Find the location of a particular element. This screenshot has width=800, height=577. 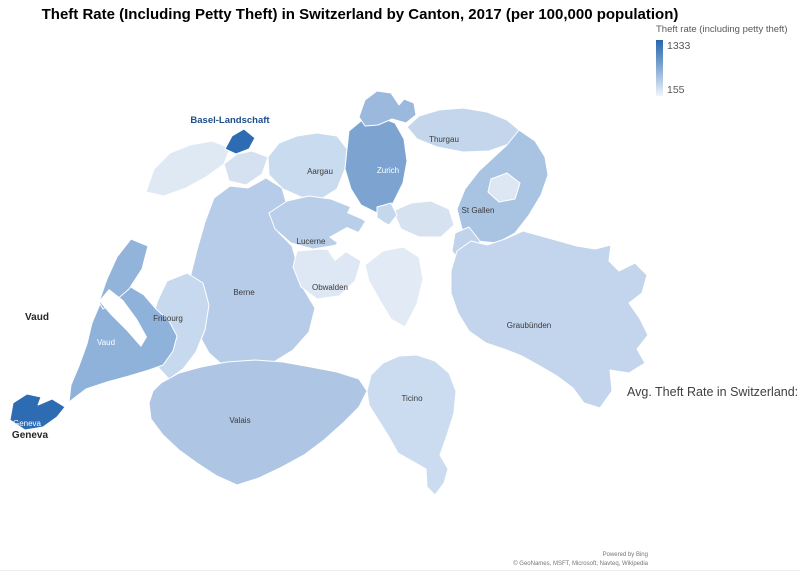

canton-schaffhausen is located at coordinates (387, 108).